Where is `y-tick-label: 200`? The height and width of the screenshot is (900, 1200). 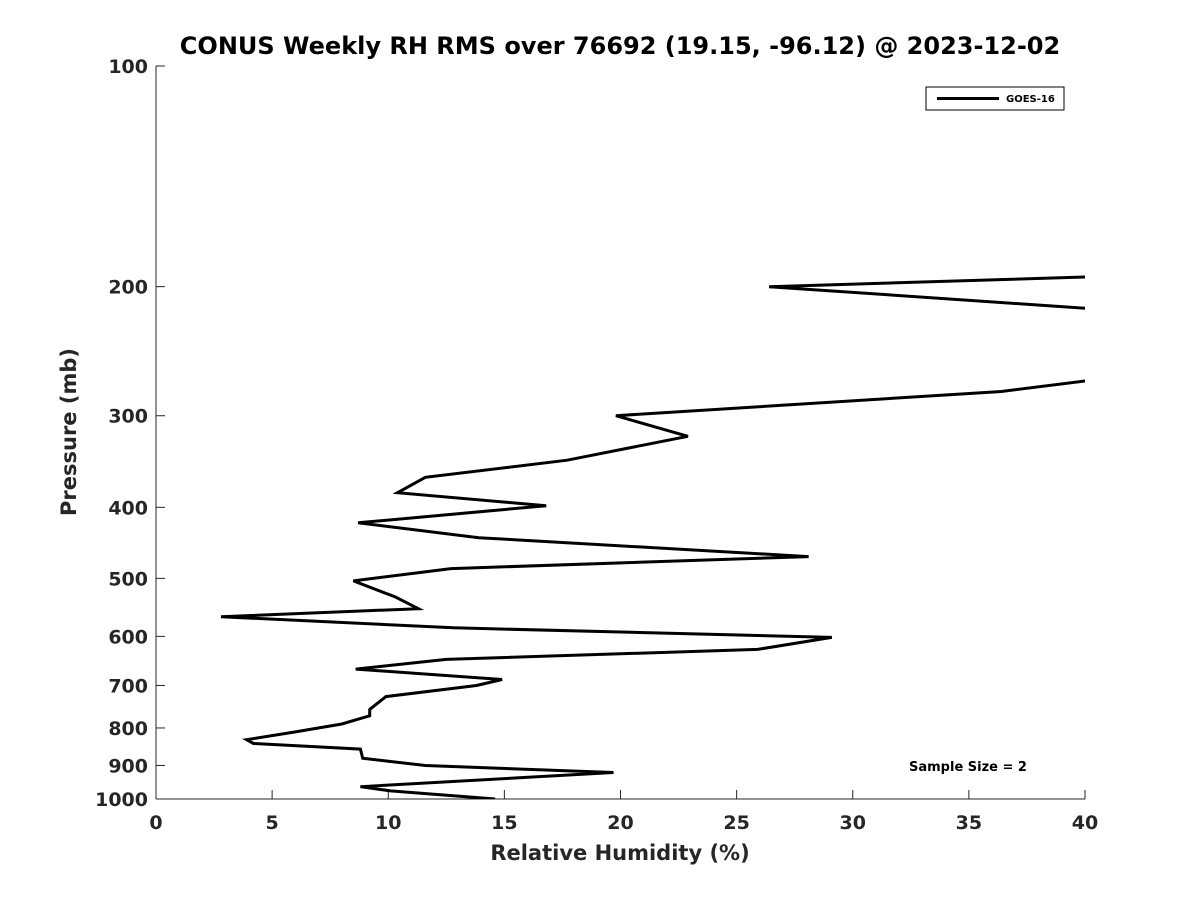 y-tick-label: 200 is located at coordinates (128, 288).